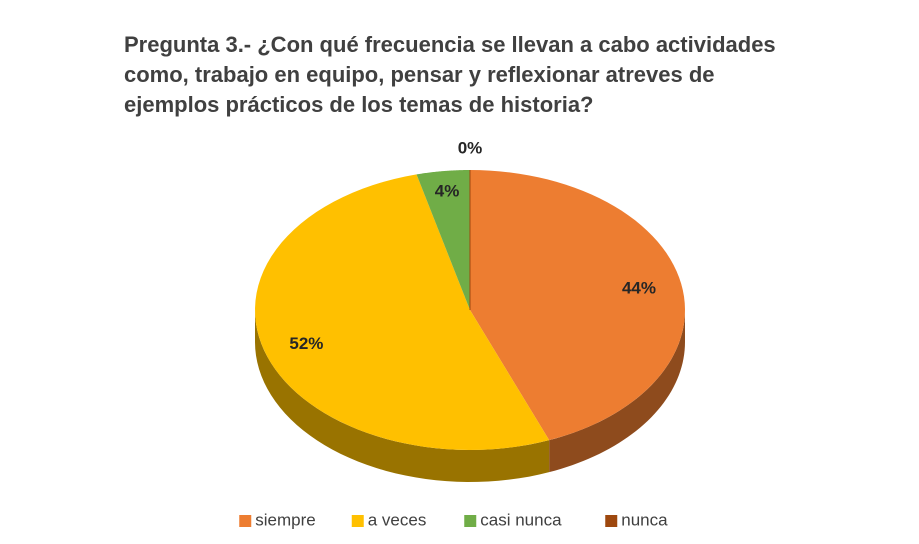  What do you see at coordinates (447, 190) in the screenshot?
I see `data-label: 4%` at bounding box center [447, 190].